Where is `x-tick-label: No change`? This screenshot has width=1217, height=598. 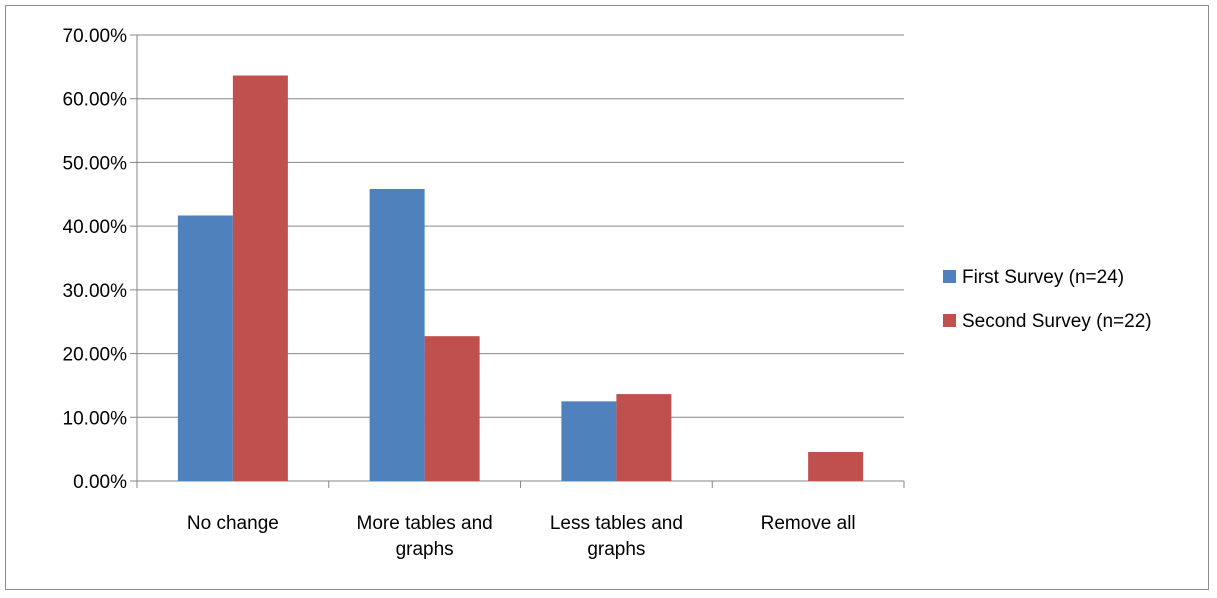 x-tick-label: No change is located at coordinates (233, 523).